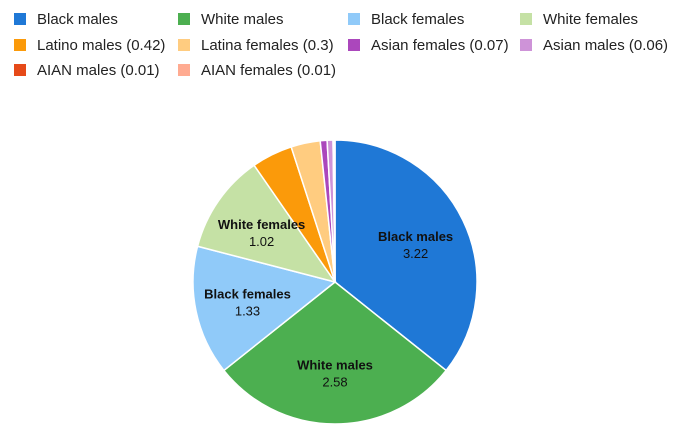 The image size is (684, 429). I want to click on legend-swatch-latino-males, so click(20, 45).